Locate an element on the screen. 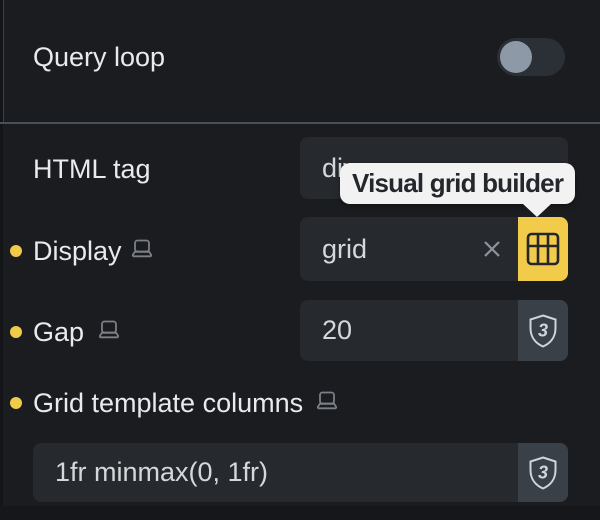  gap-label: Gap is located at coordinates (59, 332).